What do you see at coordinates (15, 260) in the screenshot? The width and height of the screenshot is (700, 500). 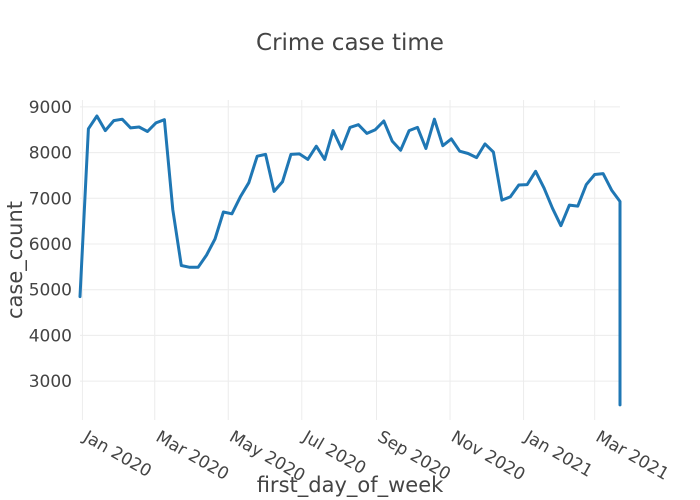 I see `y-axis-title: case_count` at bounding box center [15, 260].